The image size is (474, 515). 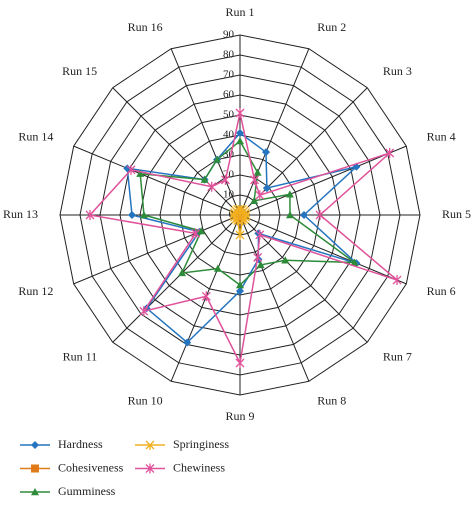 I want to click on radial-tick-label: 60, so click(x=229, y=95).